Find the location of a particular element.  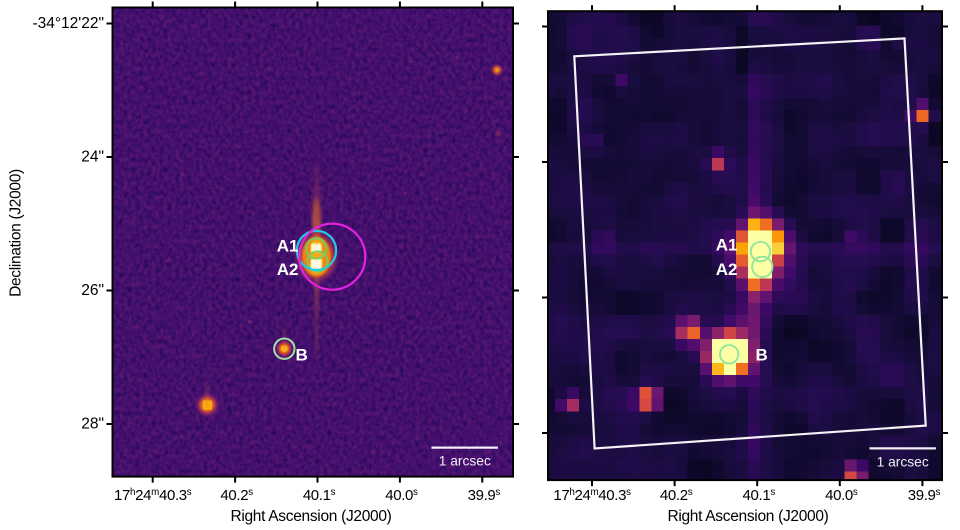

svg-text: 24" is located at coordinates (92, 157).